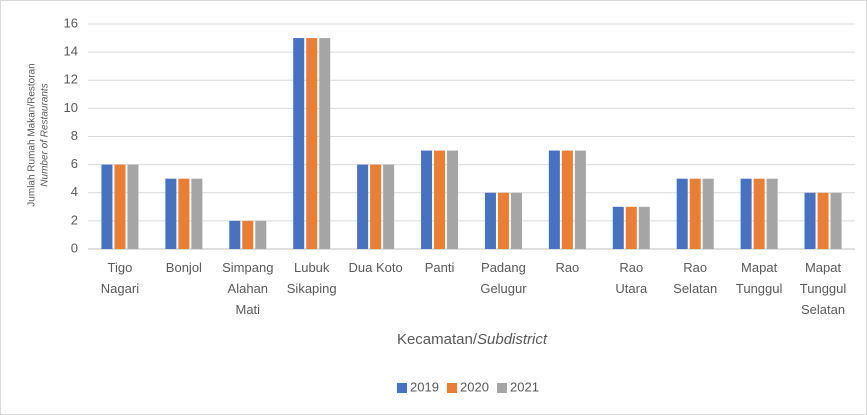 Image resolution: width=867 pixels, height=415 pixels. Describe the element at coordinates (247, 288) in the screenshot. I see `x-tick-label: Simpang Alahan Mati` at that location.